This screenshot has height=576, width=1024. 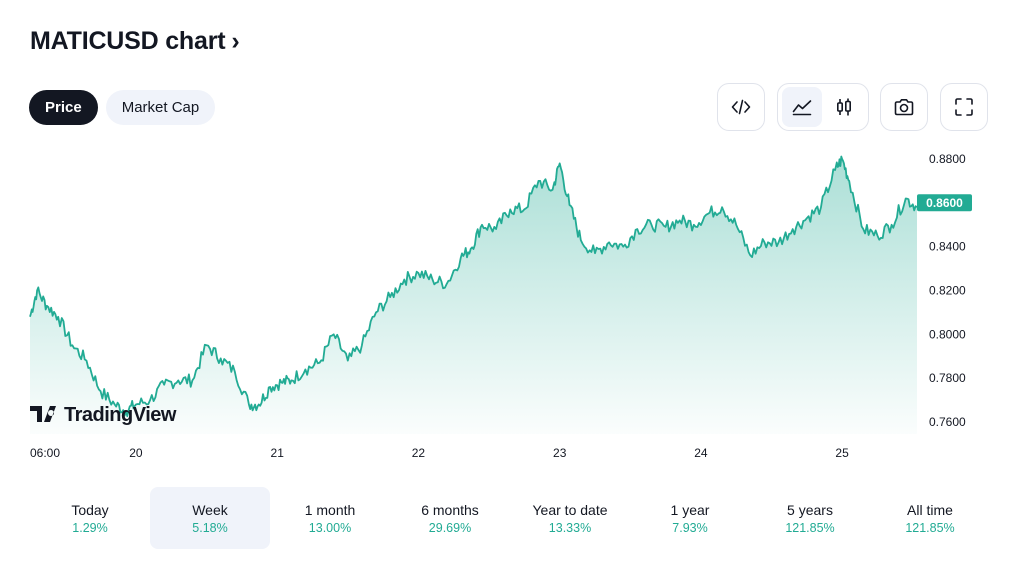 I want to click on x-tick-label: 06:00, so click(x=45, y=453).